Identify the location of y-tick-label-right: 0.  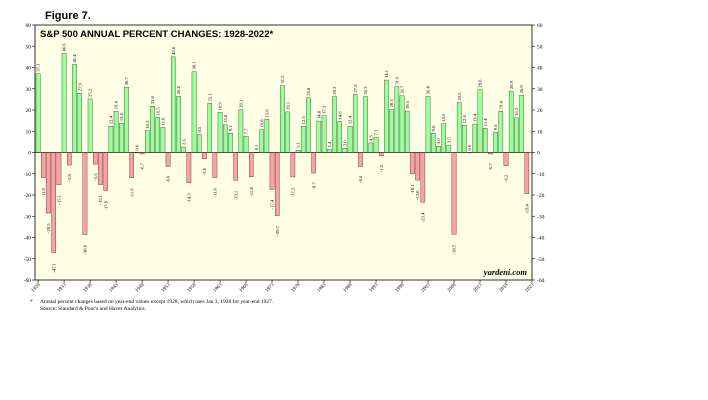
(538, 154).